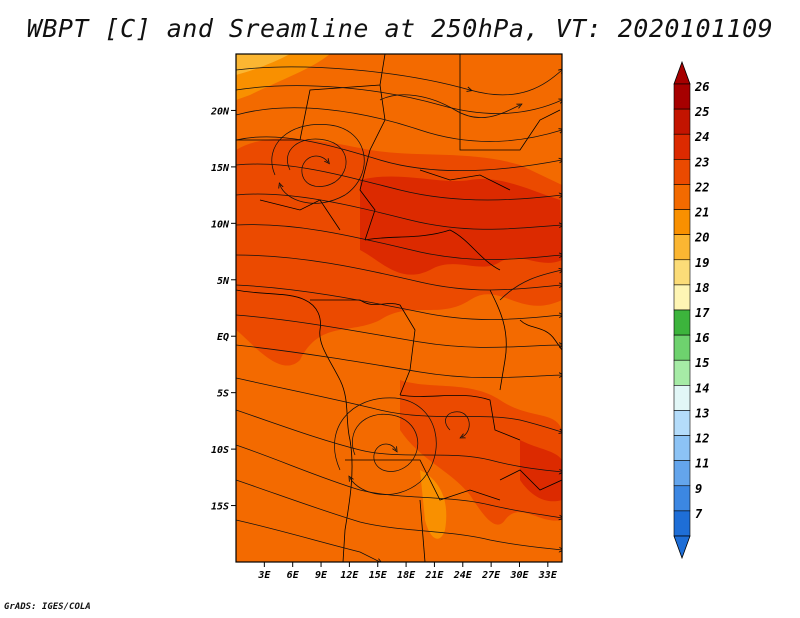  I want to click on lat-tick-label: EQ, so click(223, 337).